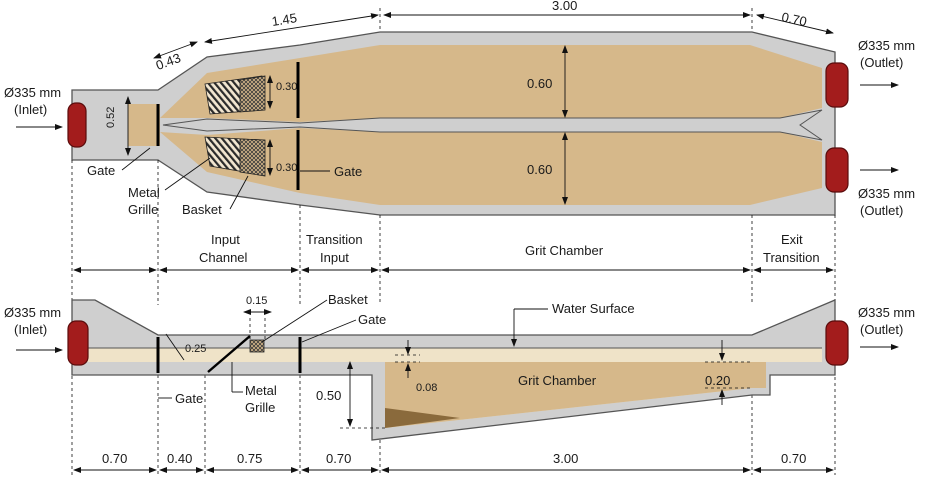 This screenshot has height=481, width=928. Describe the element at coordinates (32, 92) in the screenshot. I see `plan-inlet-label-1: Ø335 mm` at that location.